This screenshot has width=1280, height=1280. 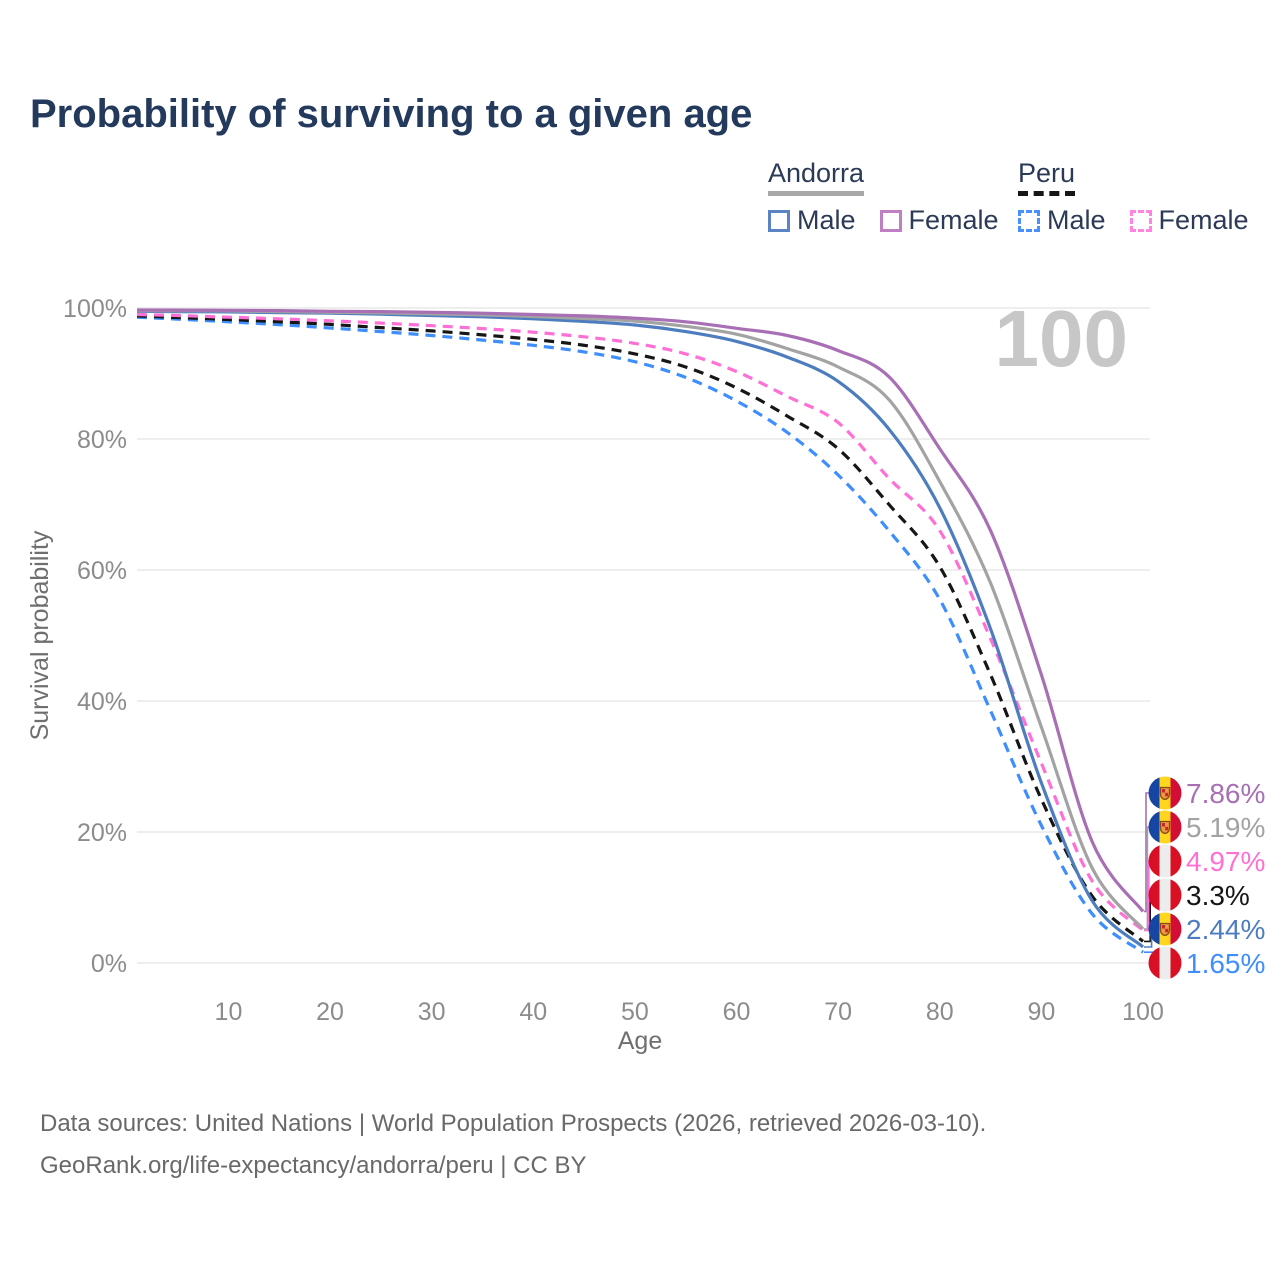 What do you see at coordinates (391, 114) in the screenshot?
I see `page-title: Probability of surviving to a given age` at bounding box center [391, 114].